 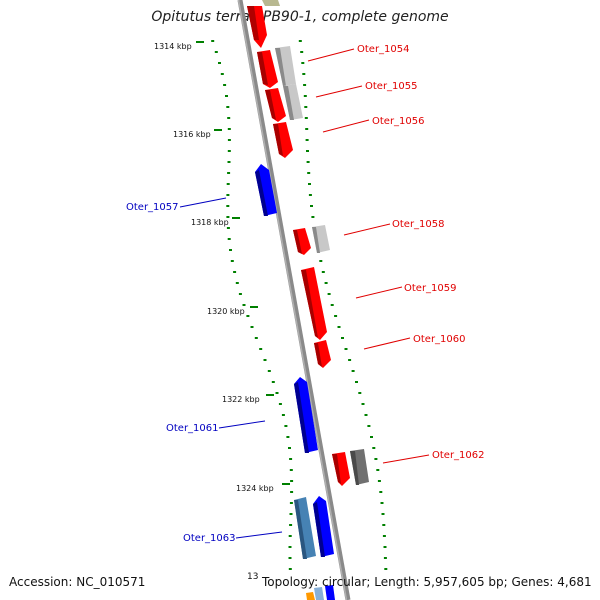 What do you see at coordinates (152, 207) in the screenshot?
I see `label-oter-1057: Oter_1057` at bounding box center [152, 207].